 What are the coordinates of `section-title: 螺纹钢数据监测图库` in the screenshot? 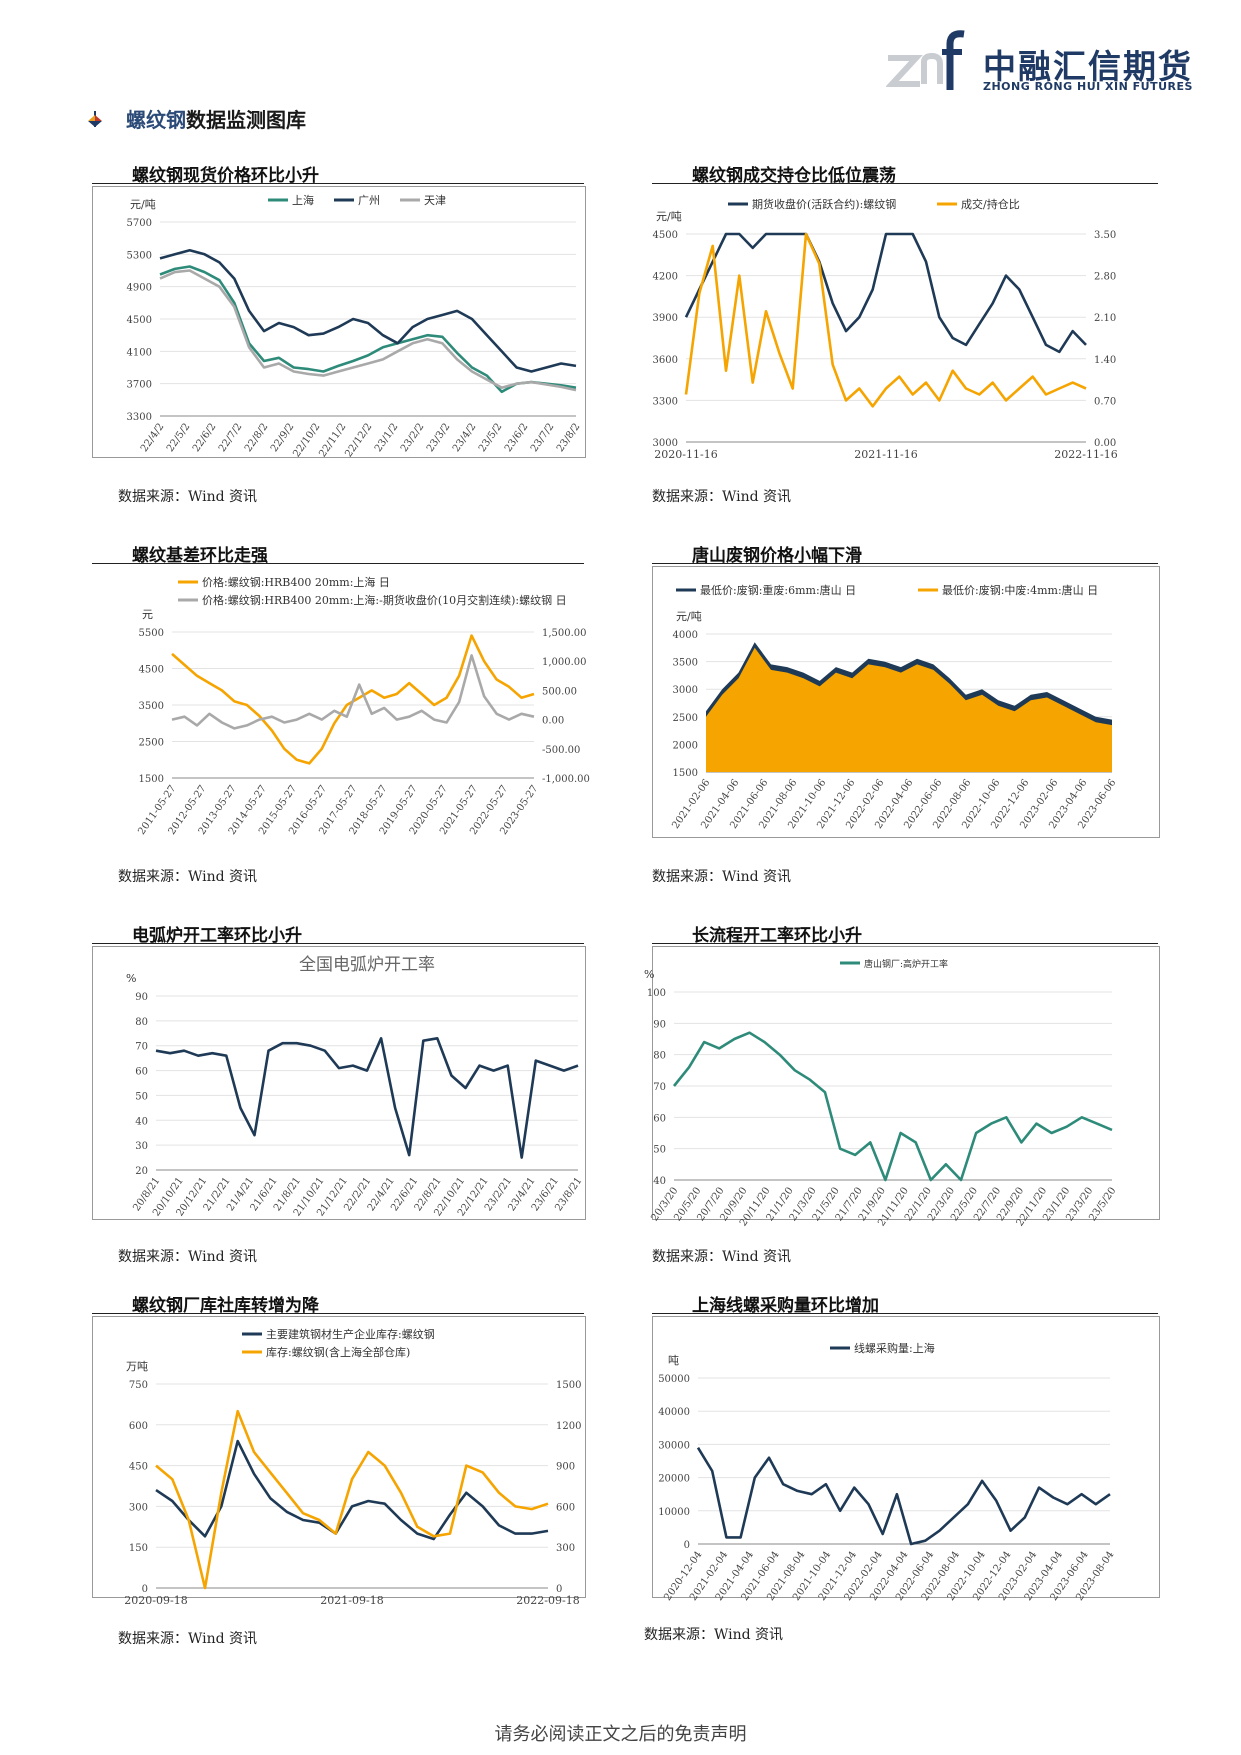 It's located at (216, 118).